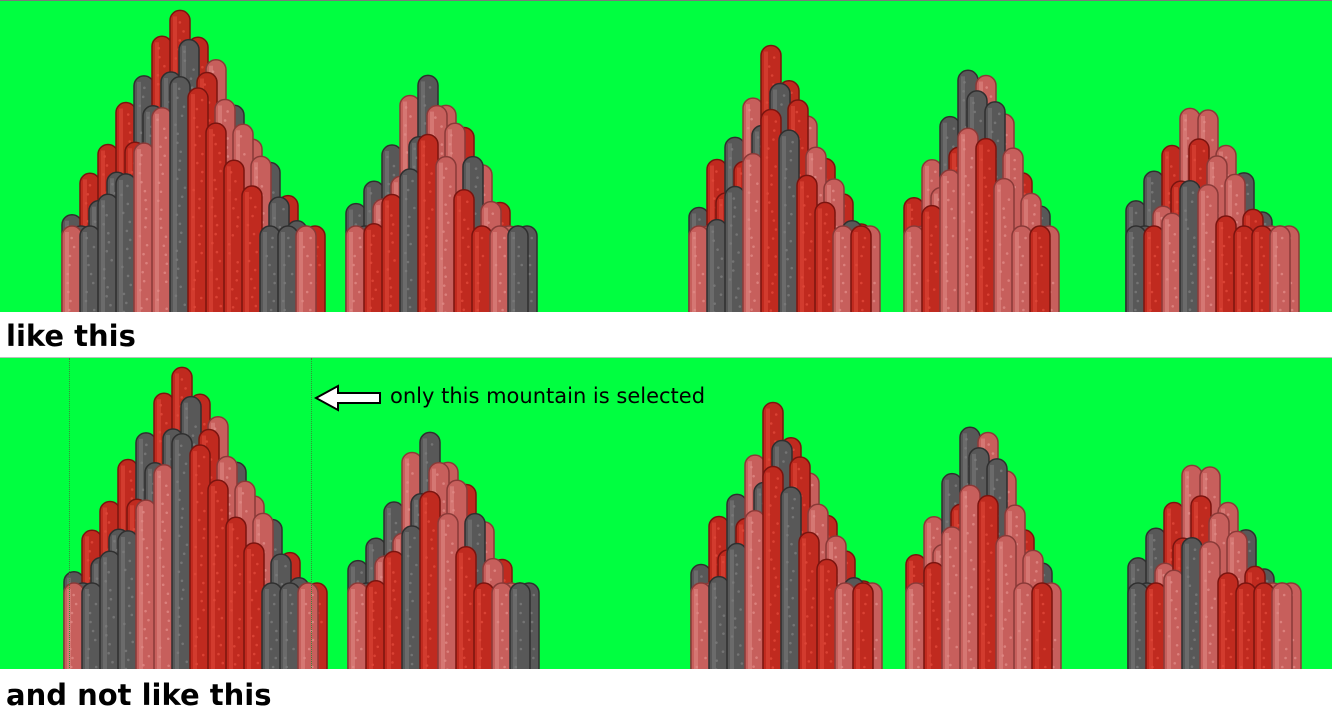  I want to click on selection-border-left, so click(69, 513).